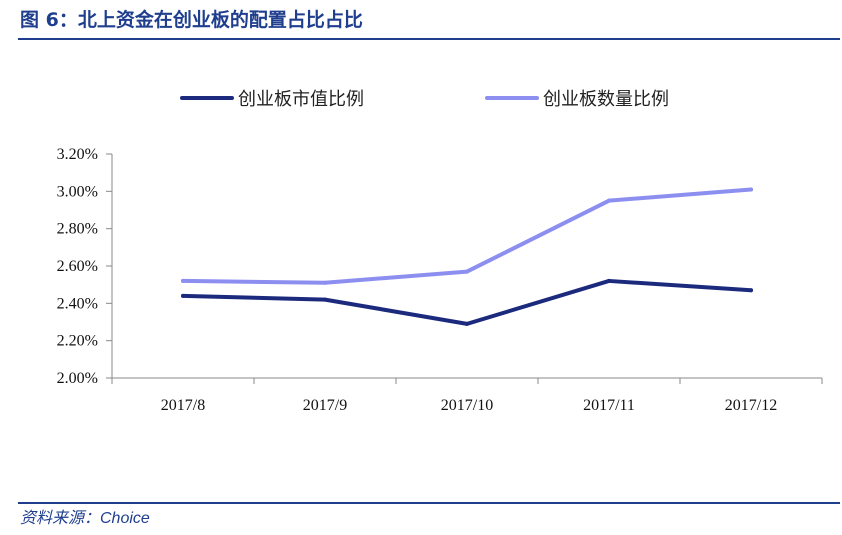 This screenshot has width=842, height=535. I want to click on legend-label-market-value: 创业板市值比例, so click(301, 99).